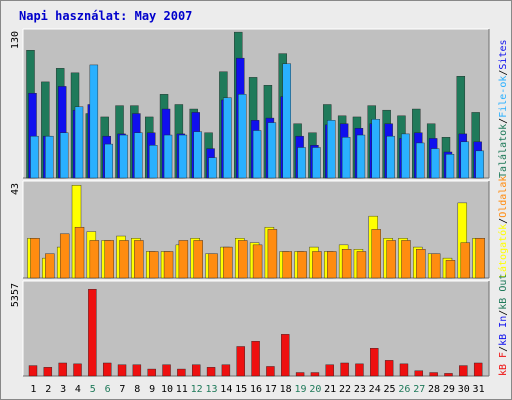 This screenshot has width=512, height=400. Describe the element at coordinates (503, 227) in the screenshot. I see `legend-middle: Látogatók/Oldalak` at that location.